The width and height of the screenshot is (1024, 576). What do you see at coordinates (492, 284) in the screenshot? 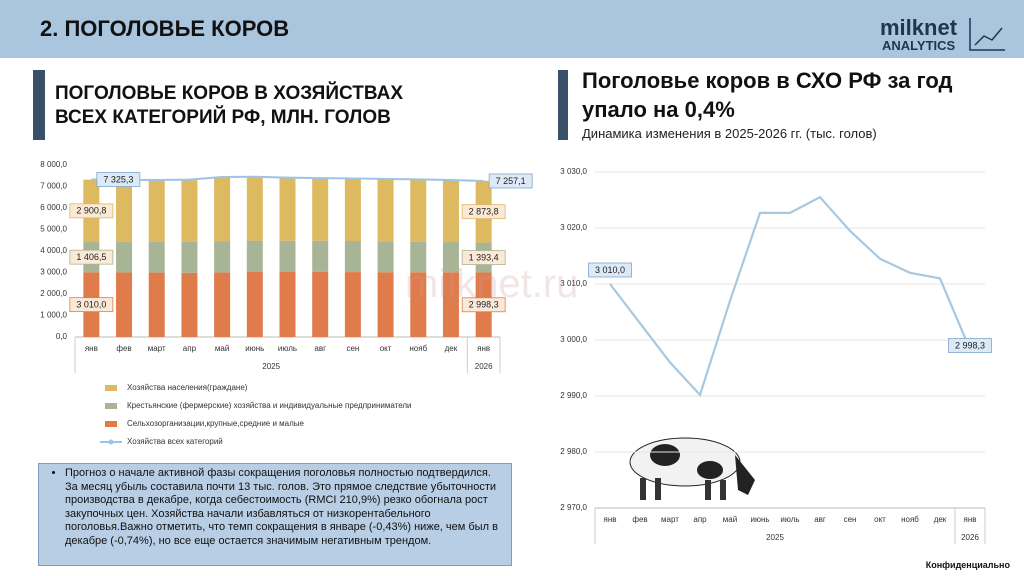
I see `watermark: milknet.ru` at bounding box center [492, 284].